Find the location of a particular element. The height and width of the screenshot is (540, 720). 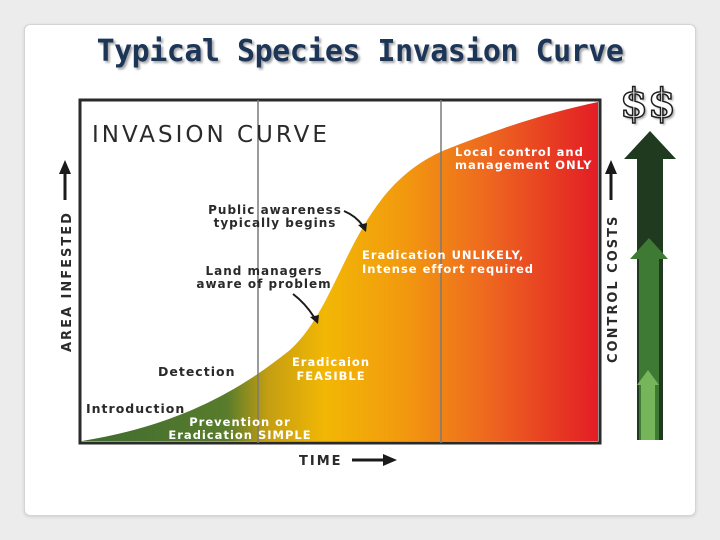

label-eradication-line1: Eradicaion is located at coordinates (331, 362).